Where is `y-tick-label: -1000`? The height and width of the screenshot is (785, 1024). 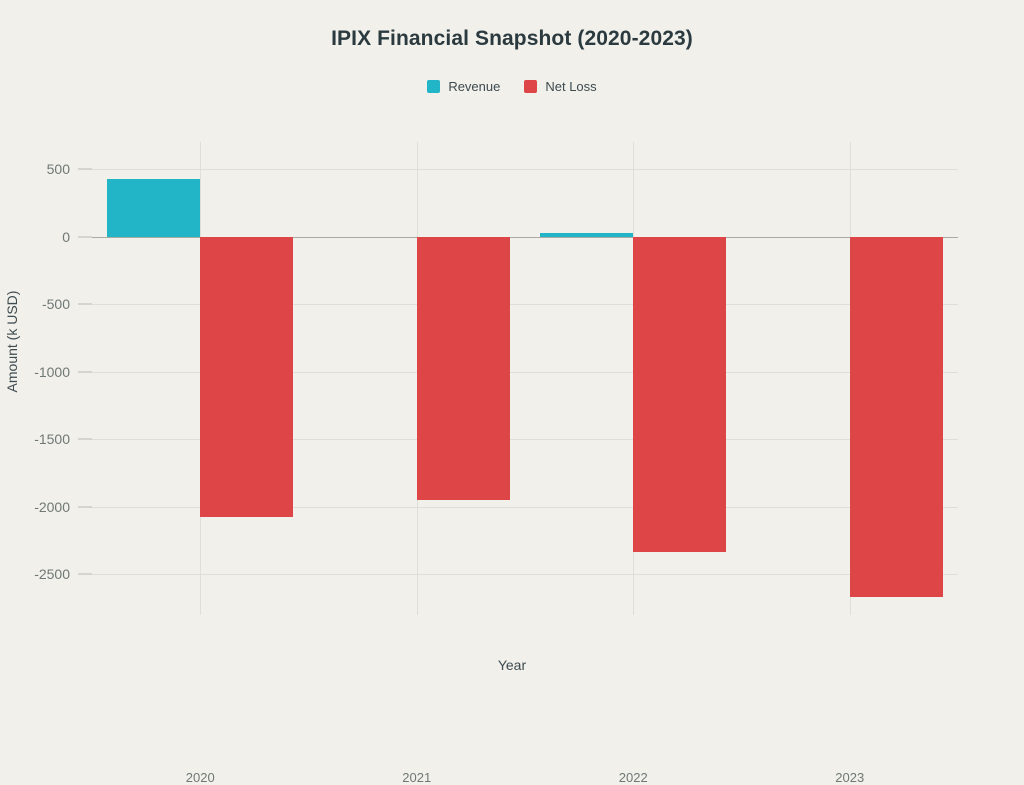
y-tick-label: -1000 is located at coordinates (52, 371).